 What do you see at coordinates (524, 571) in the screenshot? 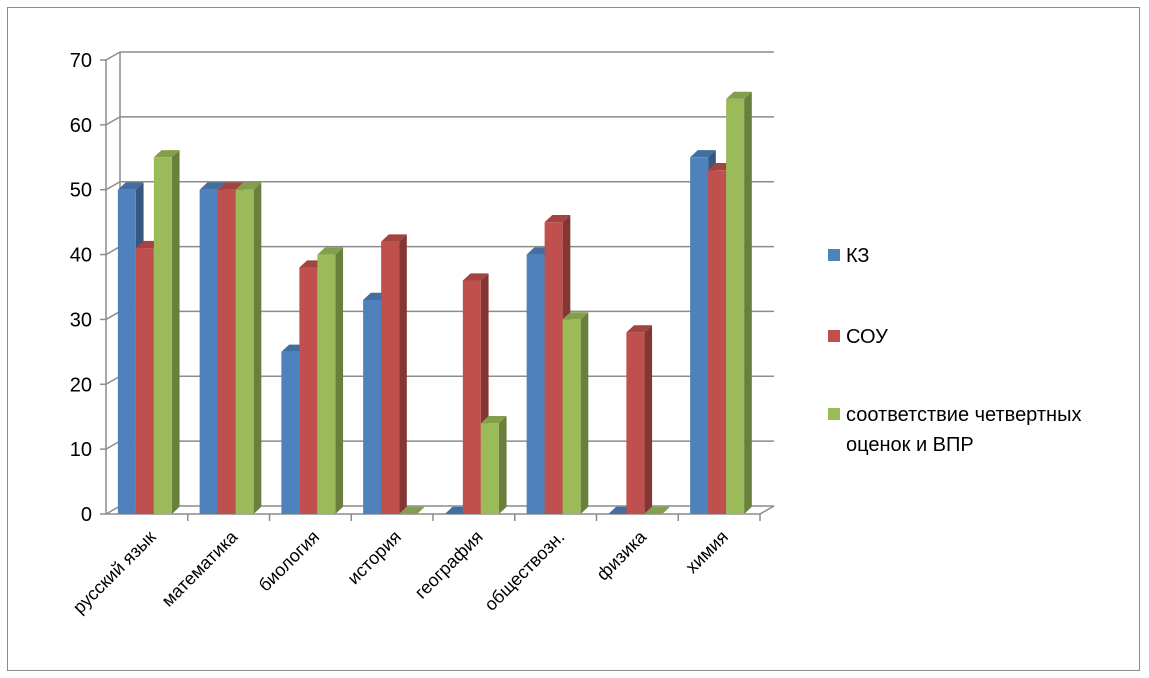
I see `x-category-label: обществозн.` at bounding box center [524, 571].